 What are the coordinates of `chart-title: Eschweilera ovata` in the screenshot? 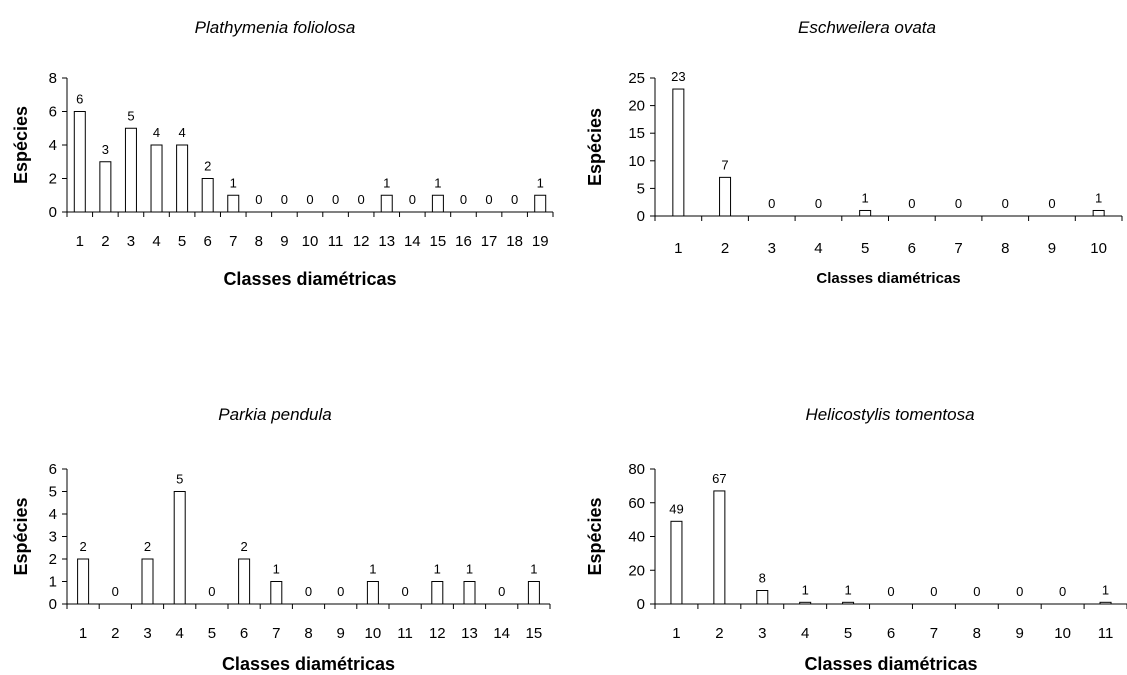 It's located at (867, 27).